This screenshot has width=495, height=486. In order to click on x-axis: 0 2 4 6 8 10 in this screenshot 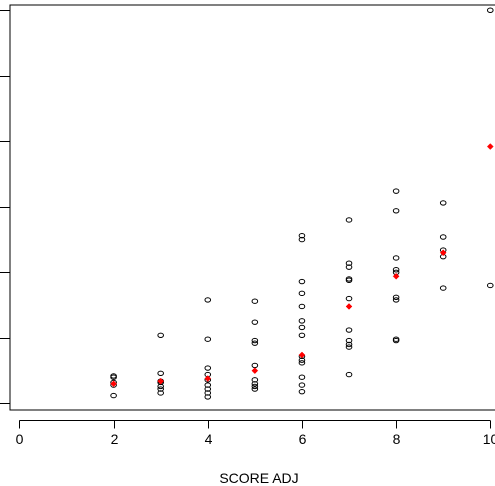, I will do `click(255, 433)`.